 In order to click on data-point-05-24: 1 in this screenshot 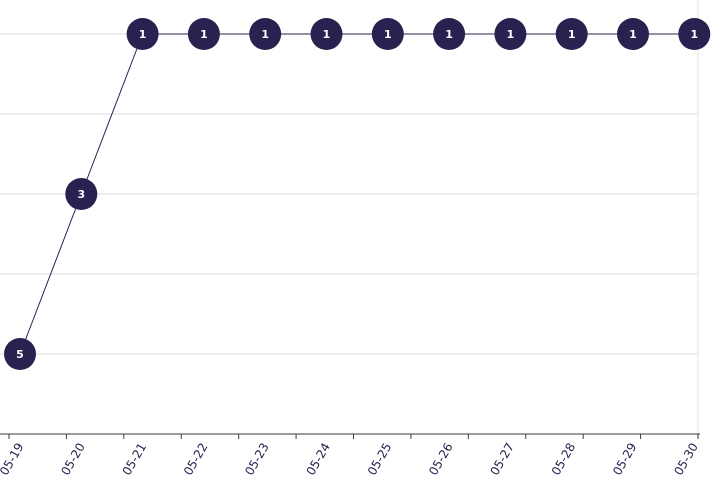, I will do `click(326, 34)`.